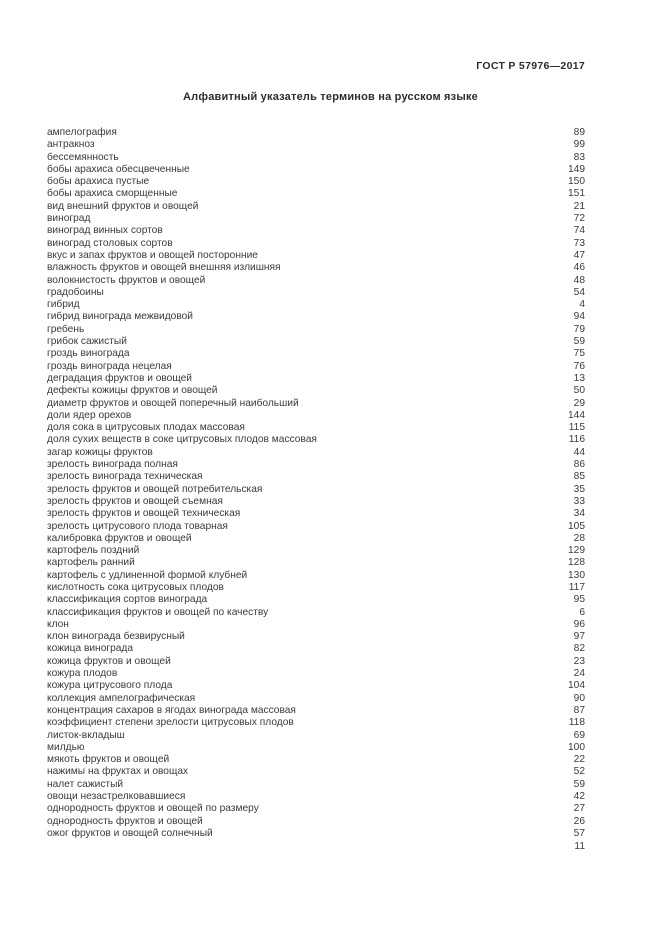  I want to click on index-entry-row: налет сажистый 59, so click(316, 785).